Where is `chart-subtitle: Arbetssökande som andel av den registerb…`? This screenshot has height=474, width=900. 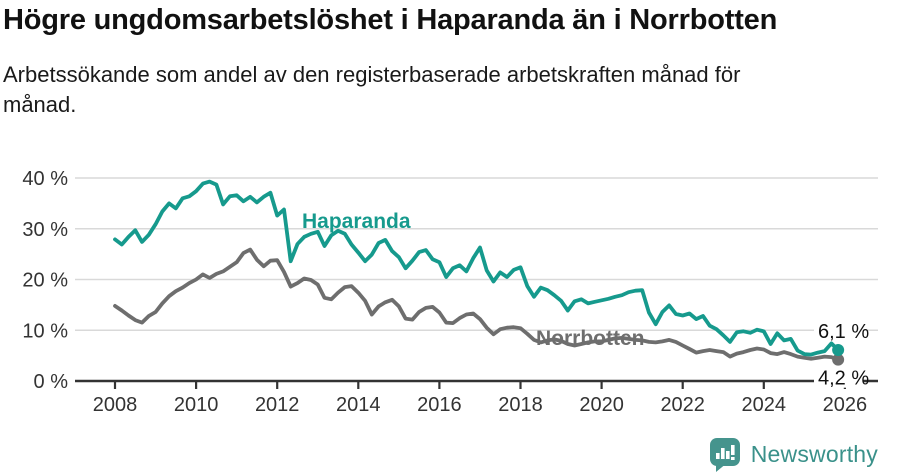 chart-subtitle: Arbetssökande som andel av den registerb… is located at coordinates (372, 89).